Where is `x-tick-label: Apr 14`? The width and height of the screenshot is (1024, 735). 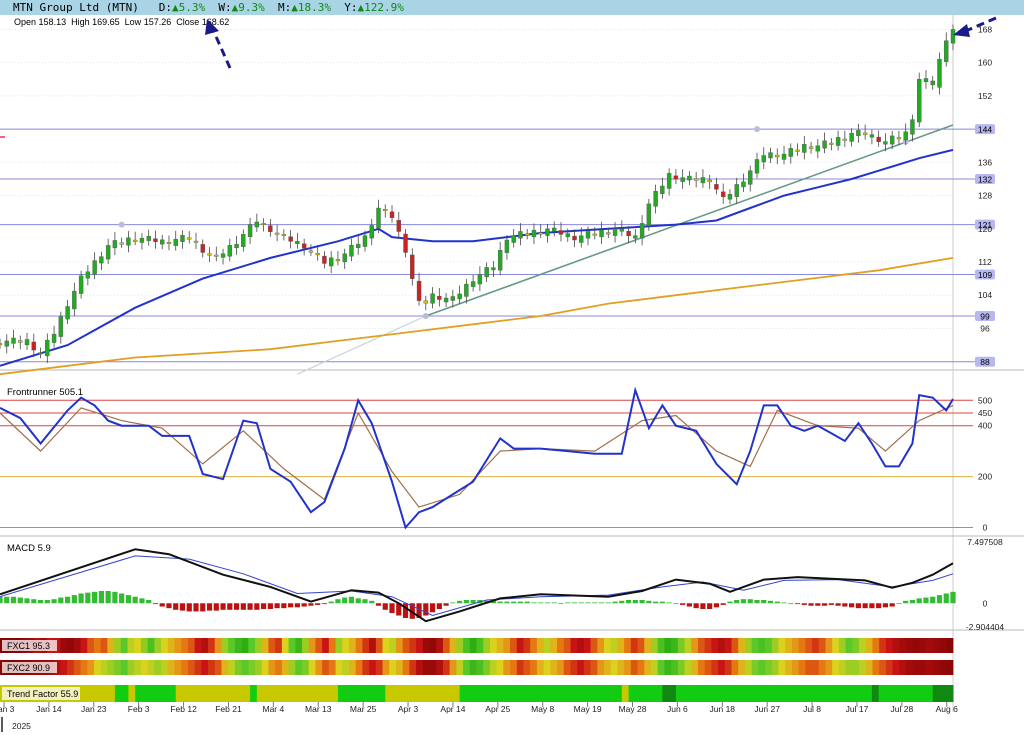
x-tick-label: Apr 14 is located at coordinates (452, 709).